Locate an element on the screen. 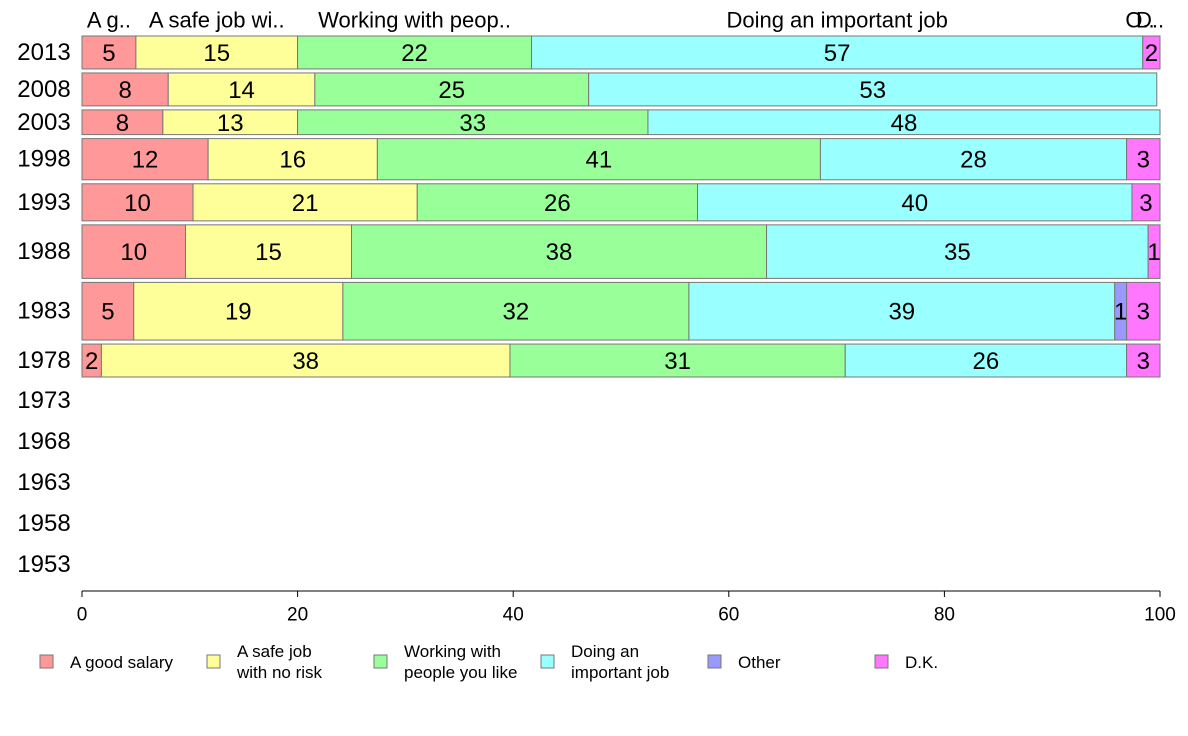 Image resolution: width=1188 pixels, height=736 pixels. bar-segment-1978-s2 is located at coordinates (677, 360).